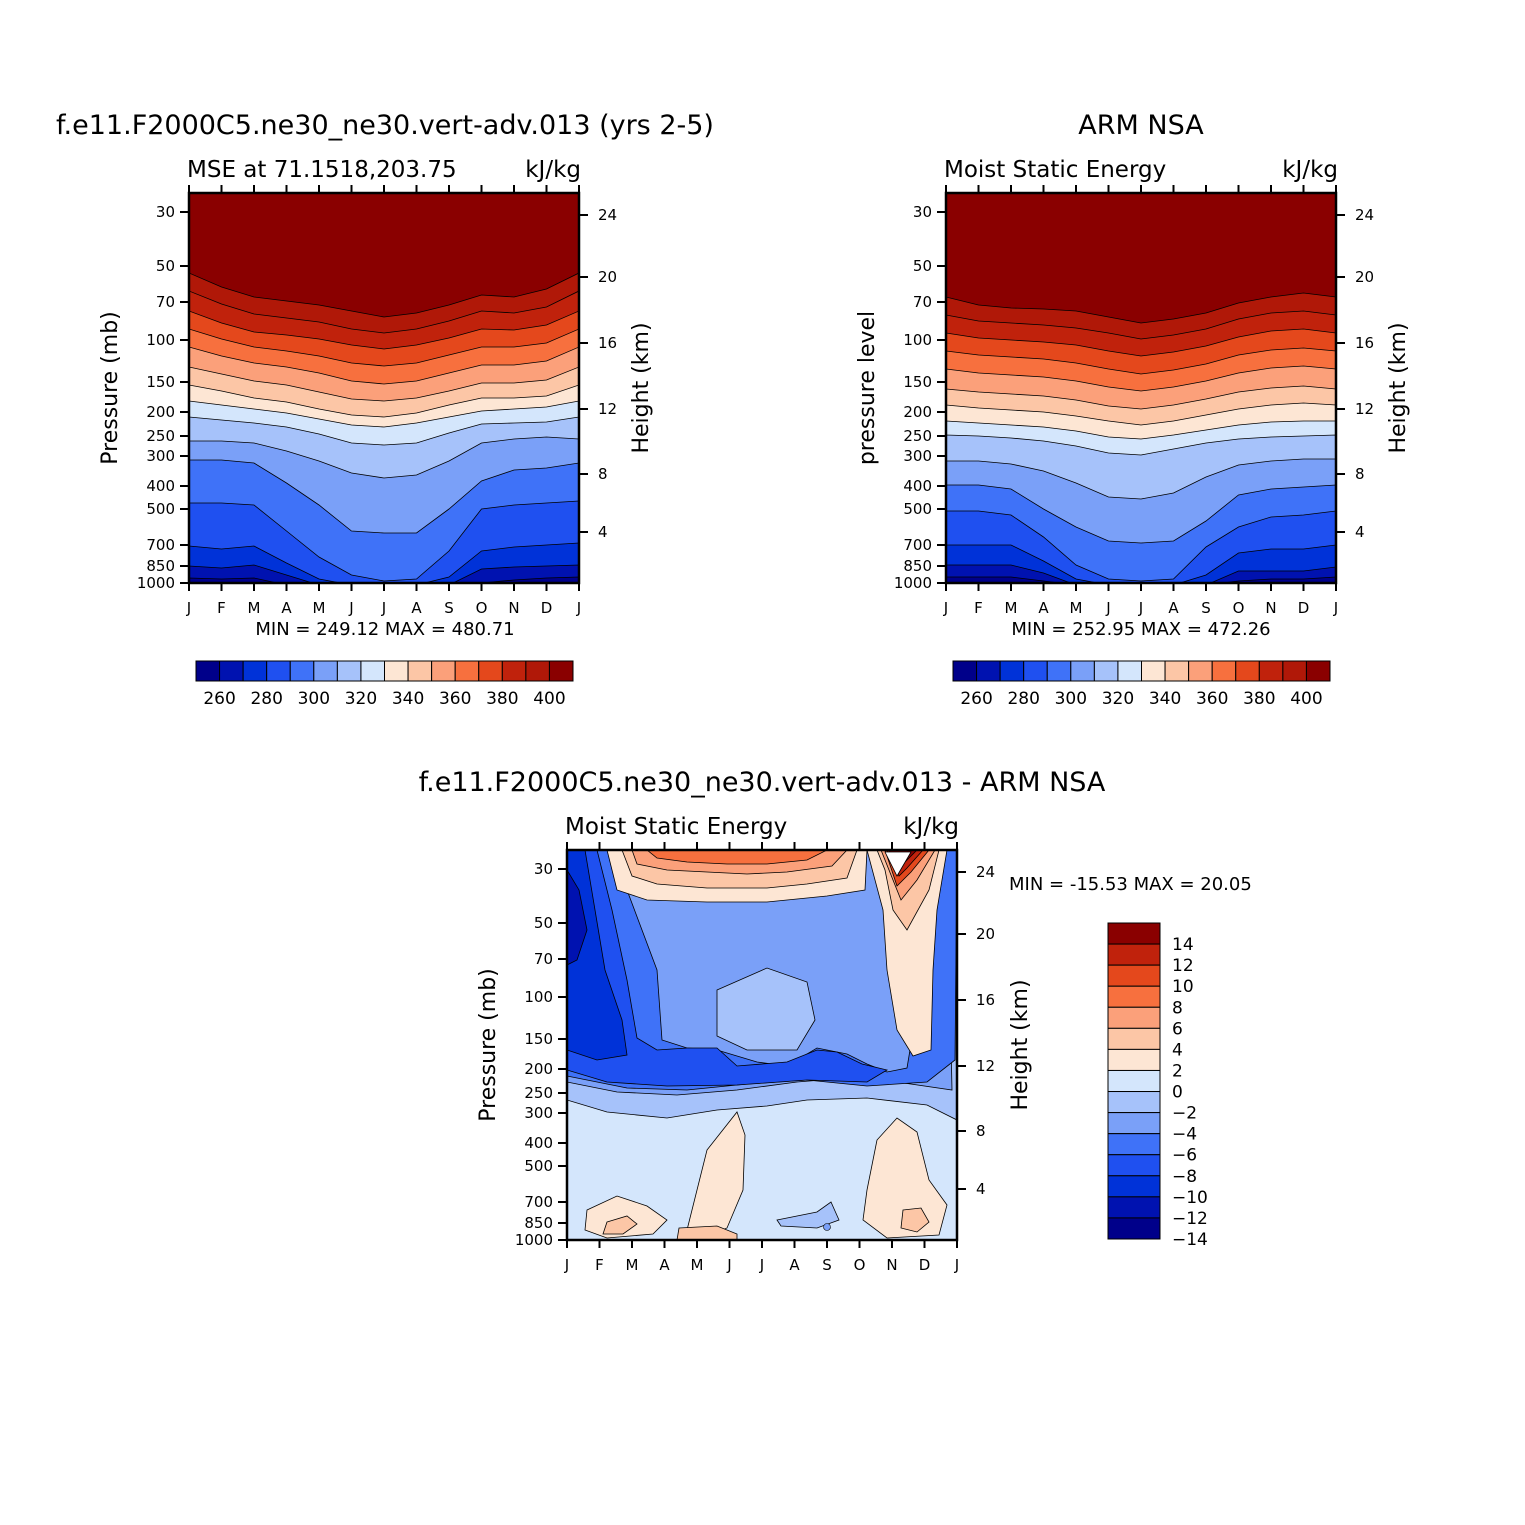 The height and width of the screenshot is (1525, 1525). What do you see at coordinates (917, 456) in the screenshot?
I see `y-tick-label: 300` at bounding box center [917, 456].